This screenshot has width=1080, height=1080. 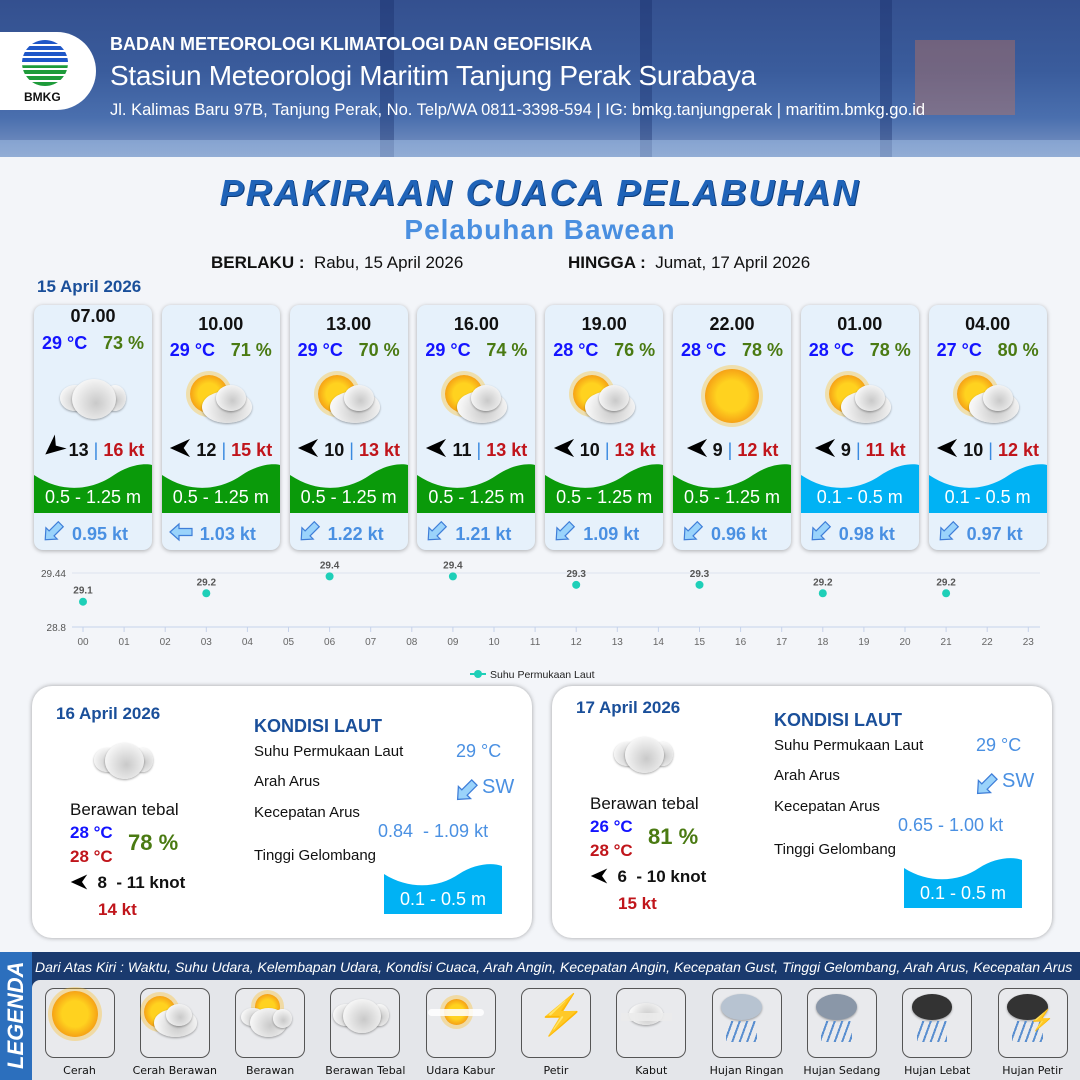 I want to click on current: 0.97 kt, so click(x=988, y=534).